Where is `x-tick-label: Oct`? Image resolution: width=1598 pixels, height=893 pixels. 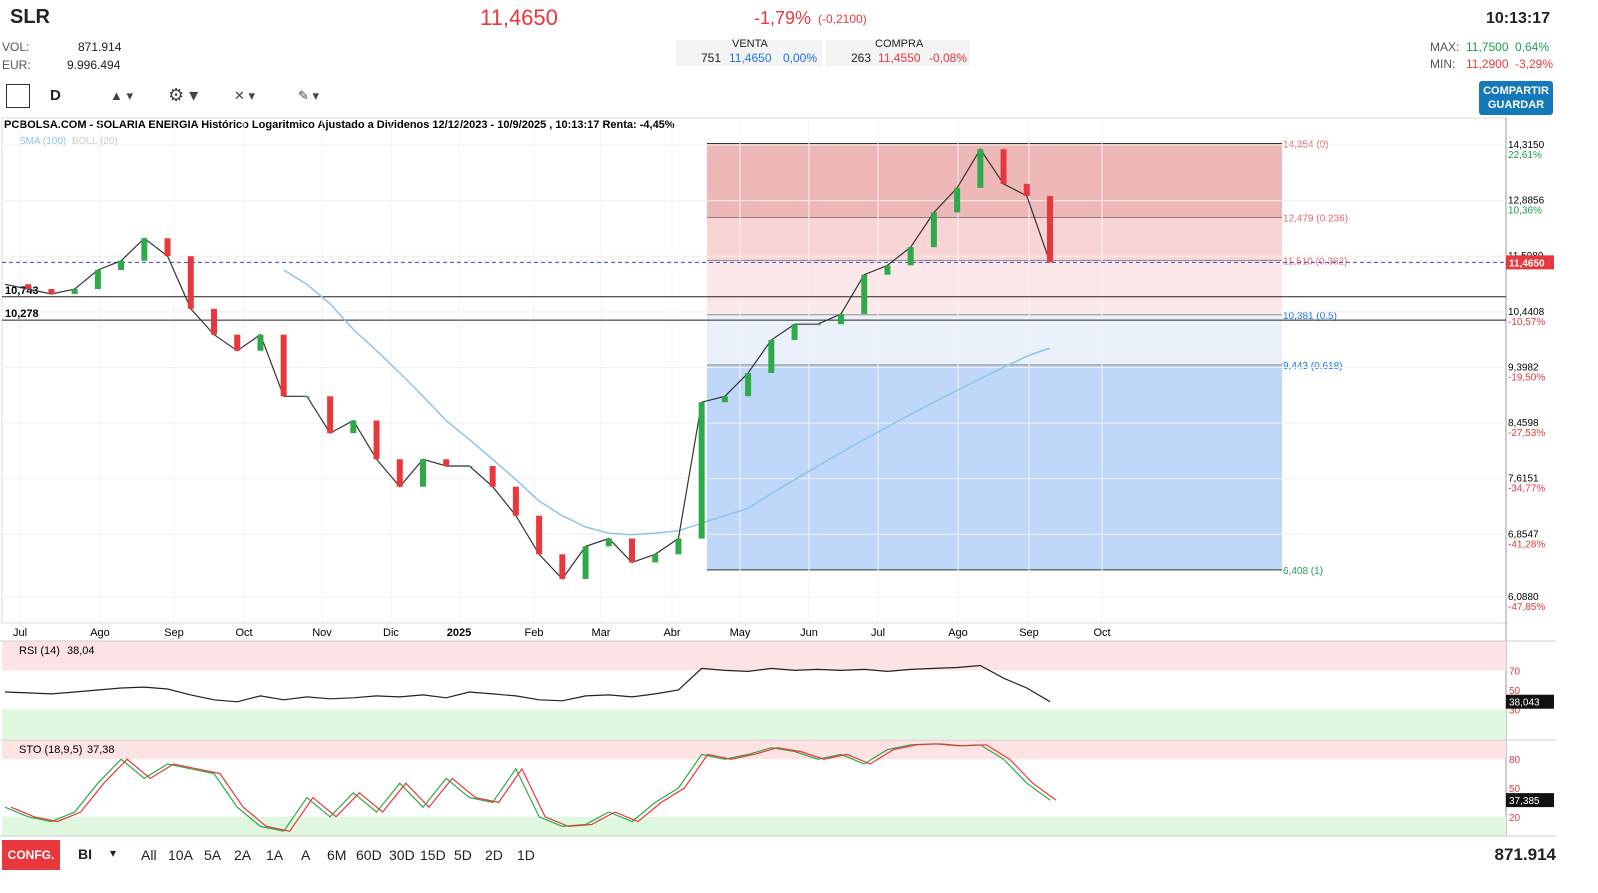 x-tick-label: Oct is located at coordinates (1101, 633).